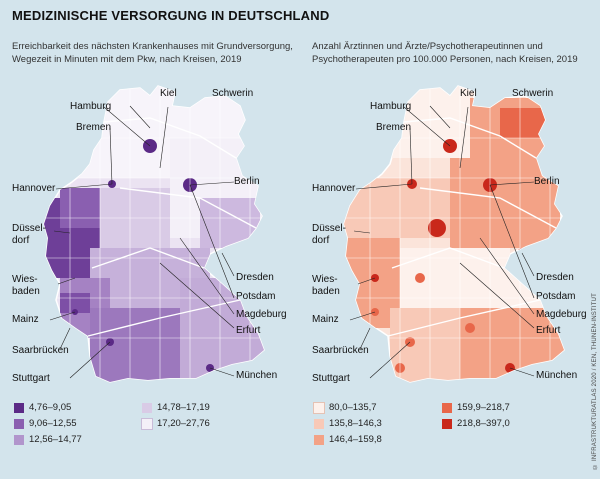 The width and height of the screenshot is (600, 479). I want to click on legend-label: 17,20–27,76, so click(183, 423).